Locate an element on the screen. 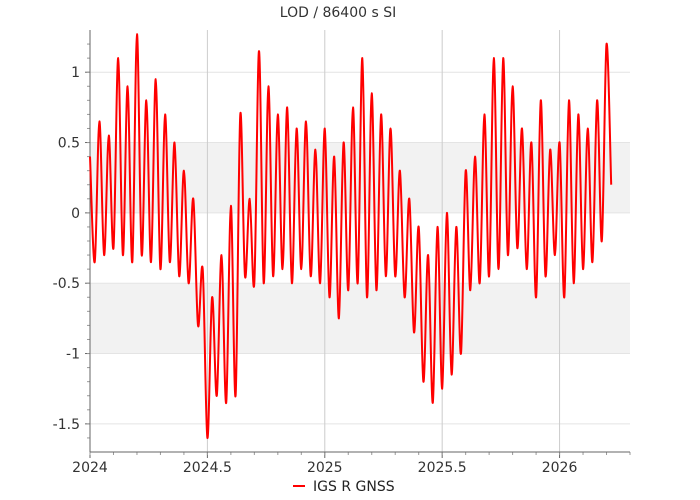 This screenshot has height=500, width=700. x-tick-label: 2026 is located at coordinates (560, 468).